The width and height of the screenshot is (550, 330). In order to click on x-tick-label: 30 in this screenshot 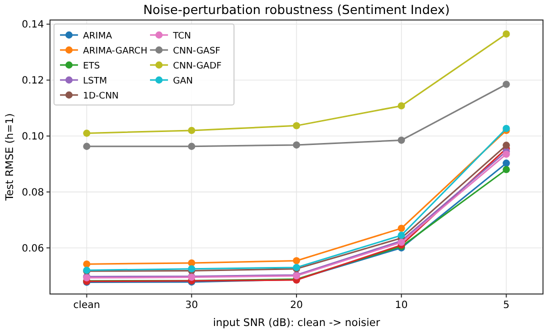, I will do `click(191, 305)`.